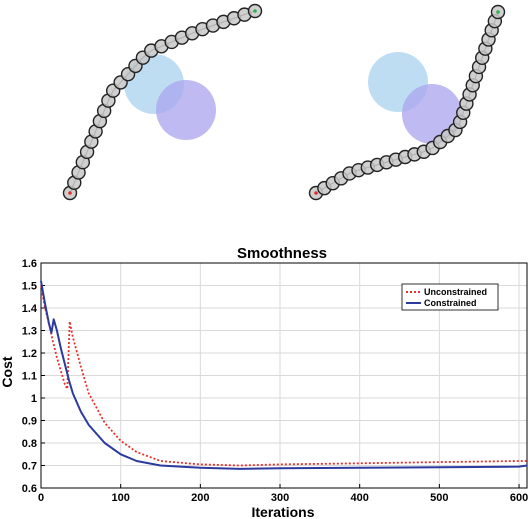  I want to click on x-tick-label: 300, so click(280, 498).